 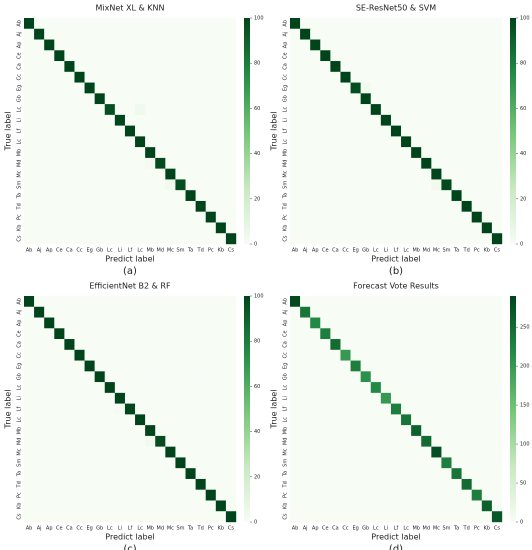 What do you see at coordinates (257, 199) in the screenshot?
I see `colorbar-tick-label: 20` at bounding box center [257, 199].